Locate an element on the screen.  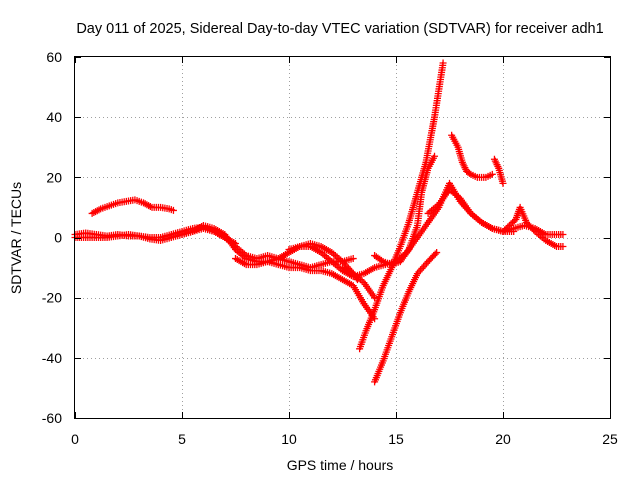
series-arc-o is located at coordinates (533, 229).